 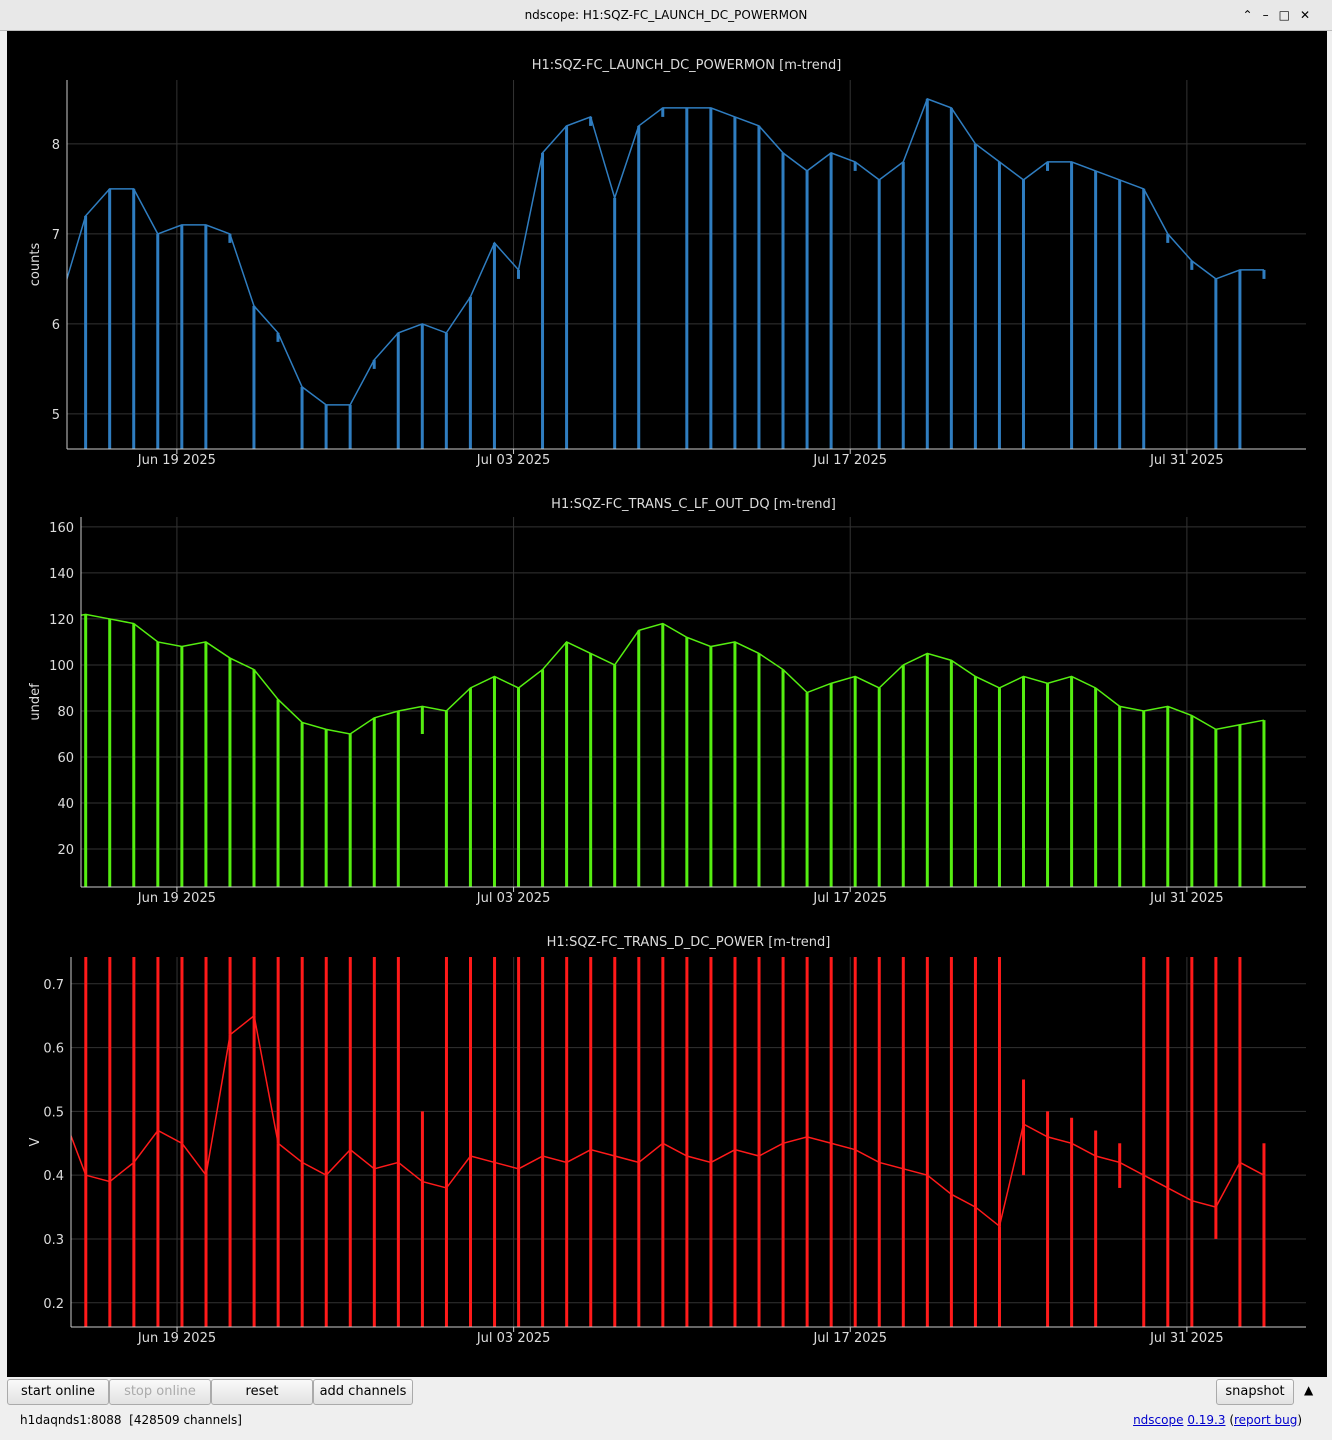 What do you see at coordinates (61, 528) in the screenshot?
I see `y-tick-label: 160` at bounding box center [61, 528].